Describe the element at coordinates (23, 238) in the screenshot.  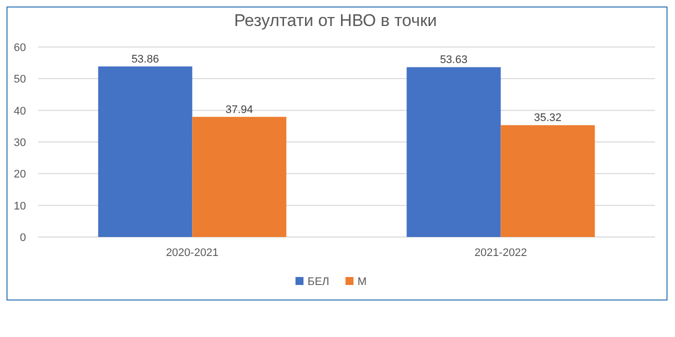
I see `y-tick-label: 0` at that location.